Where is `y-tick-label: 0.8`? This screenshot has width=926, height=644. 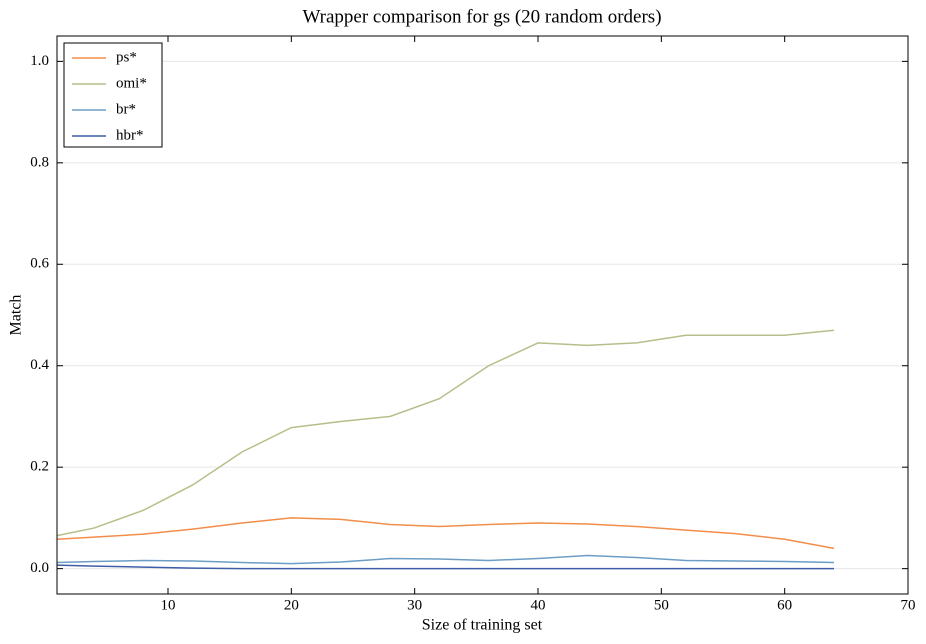
y-tick-label: 0.8 is located at coordinates (39, 162).